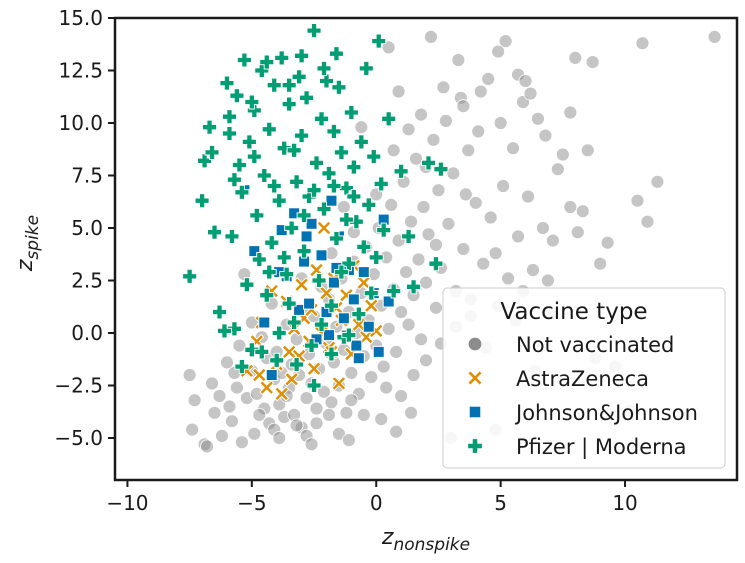 The image size is (745, 563). Describe the element at coordinates (573, 312) in the screenshot. I see `legend-title: Vaccine type` at that location.